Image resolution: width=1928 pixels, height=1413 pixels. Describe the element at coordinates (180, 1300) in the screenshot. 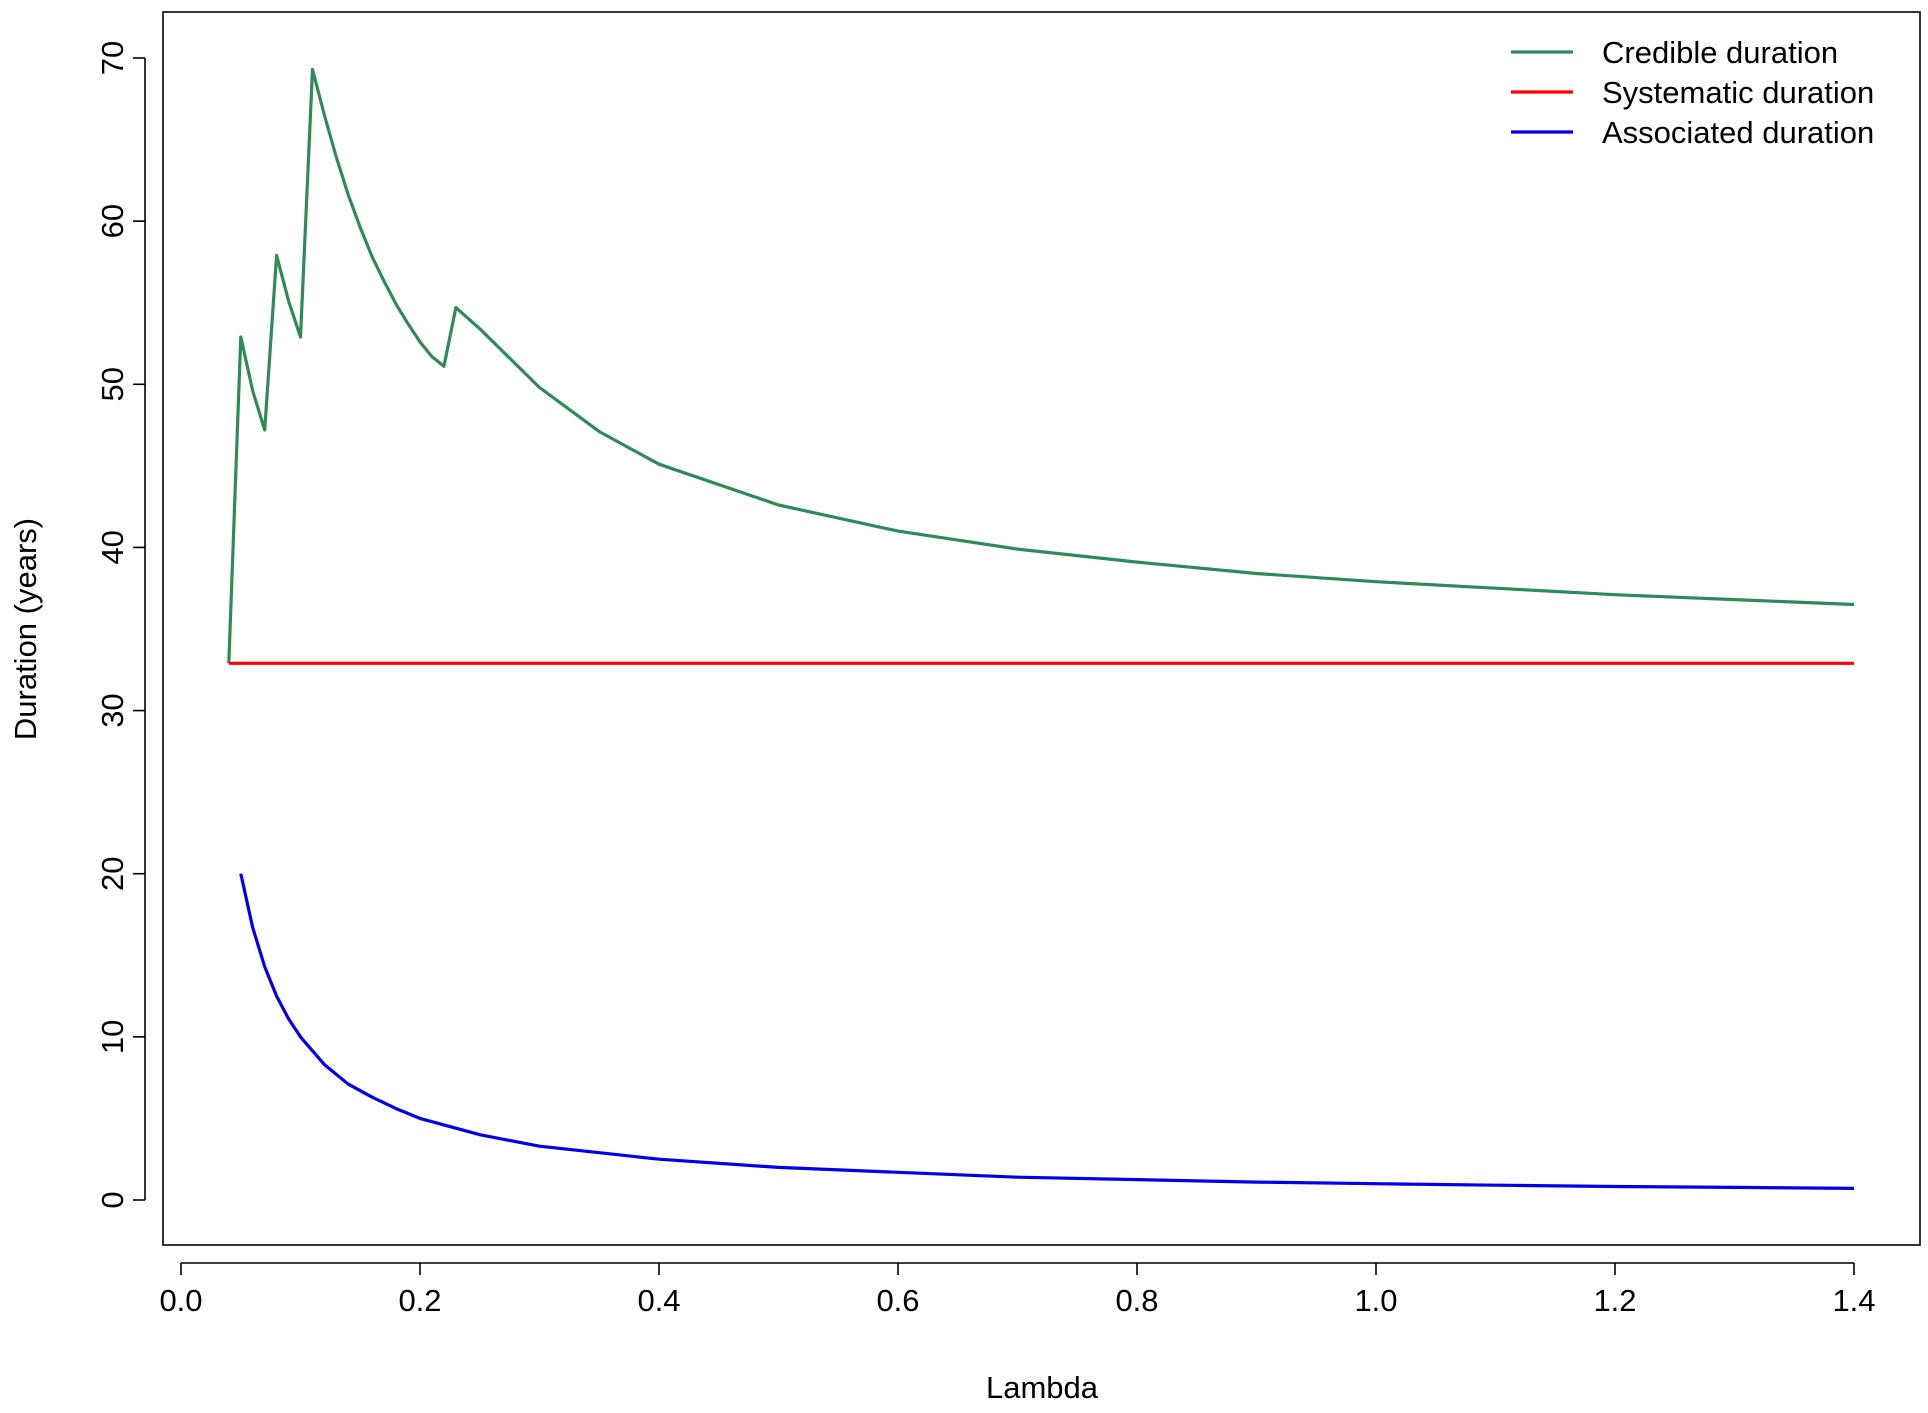

I see `x-tick-label: 0.0` at that location.